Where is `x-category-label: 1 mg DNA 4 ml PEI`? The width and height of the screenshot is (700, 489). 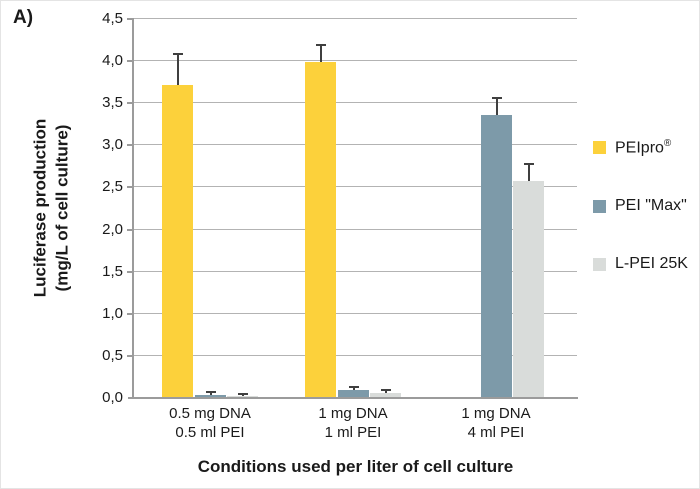 x-category-label: 1 mg DNA 4 ml PEI is located at coordinates (496, 423).